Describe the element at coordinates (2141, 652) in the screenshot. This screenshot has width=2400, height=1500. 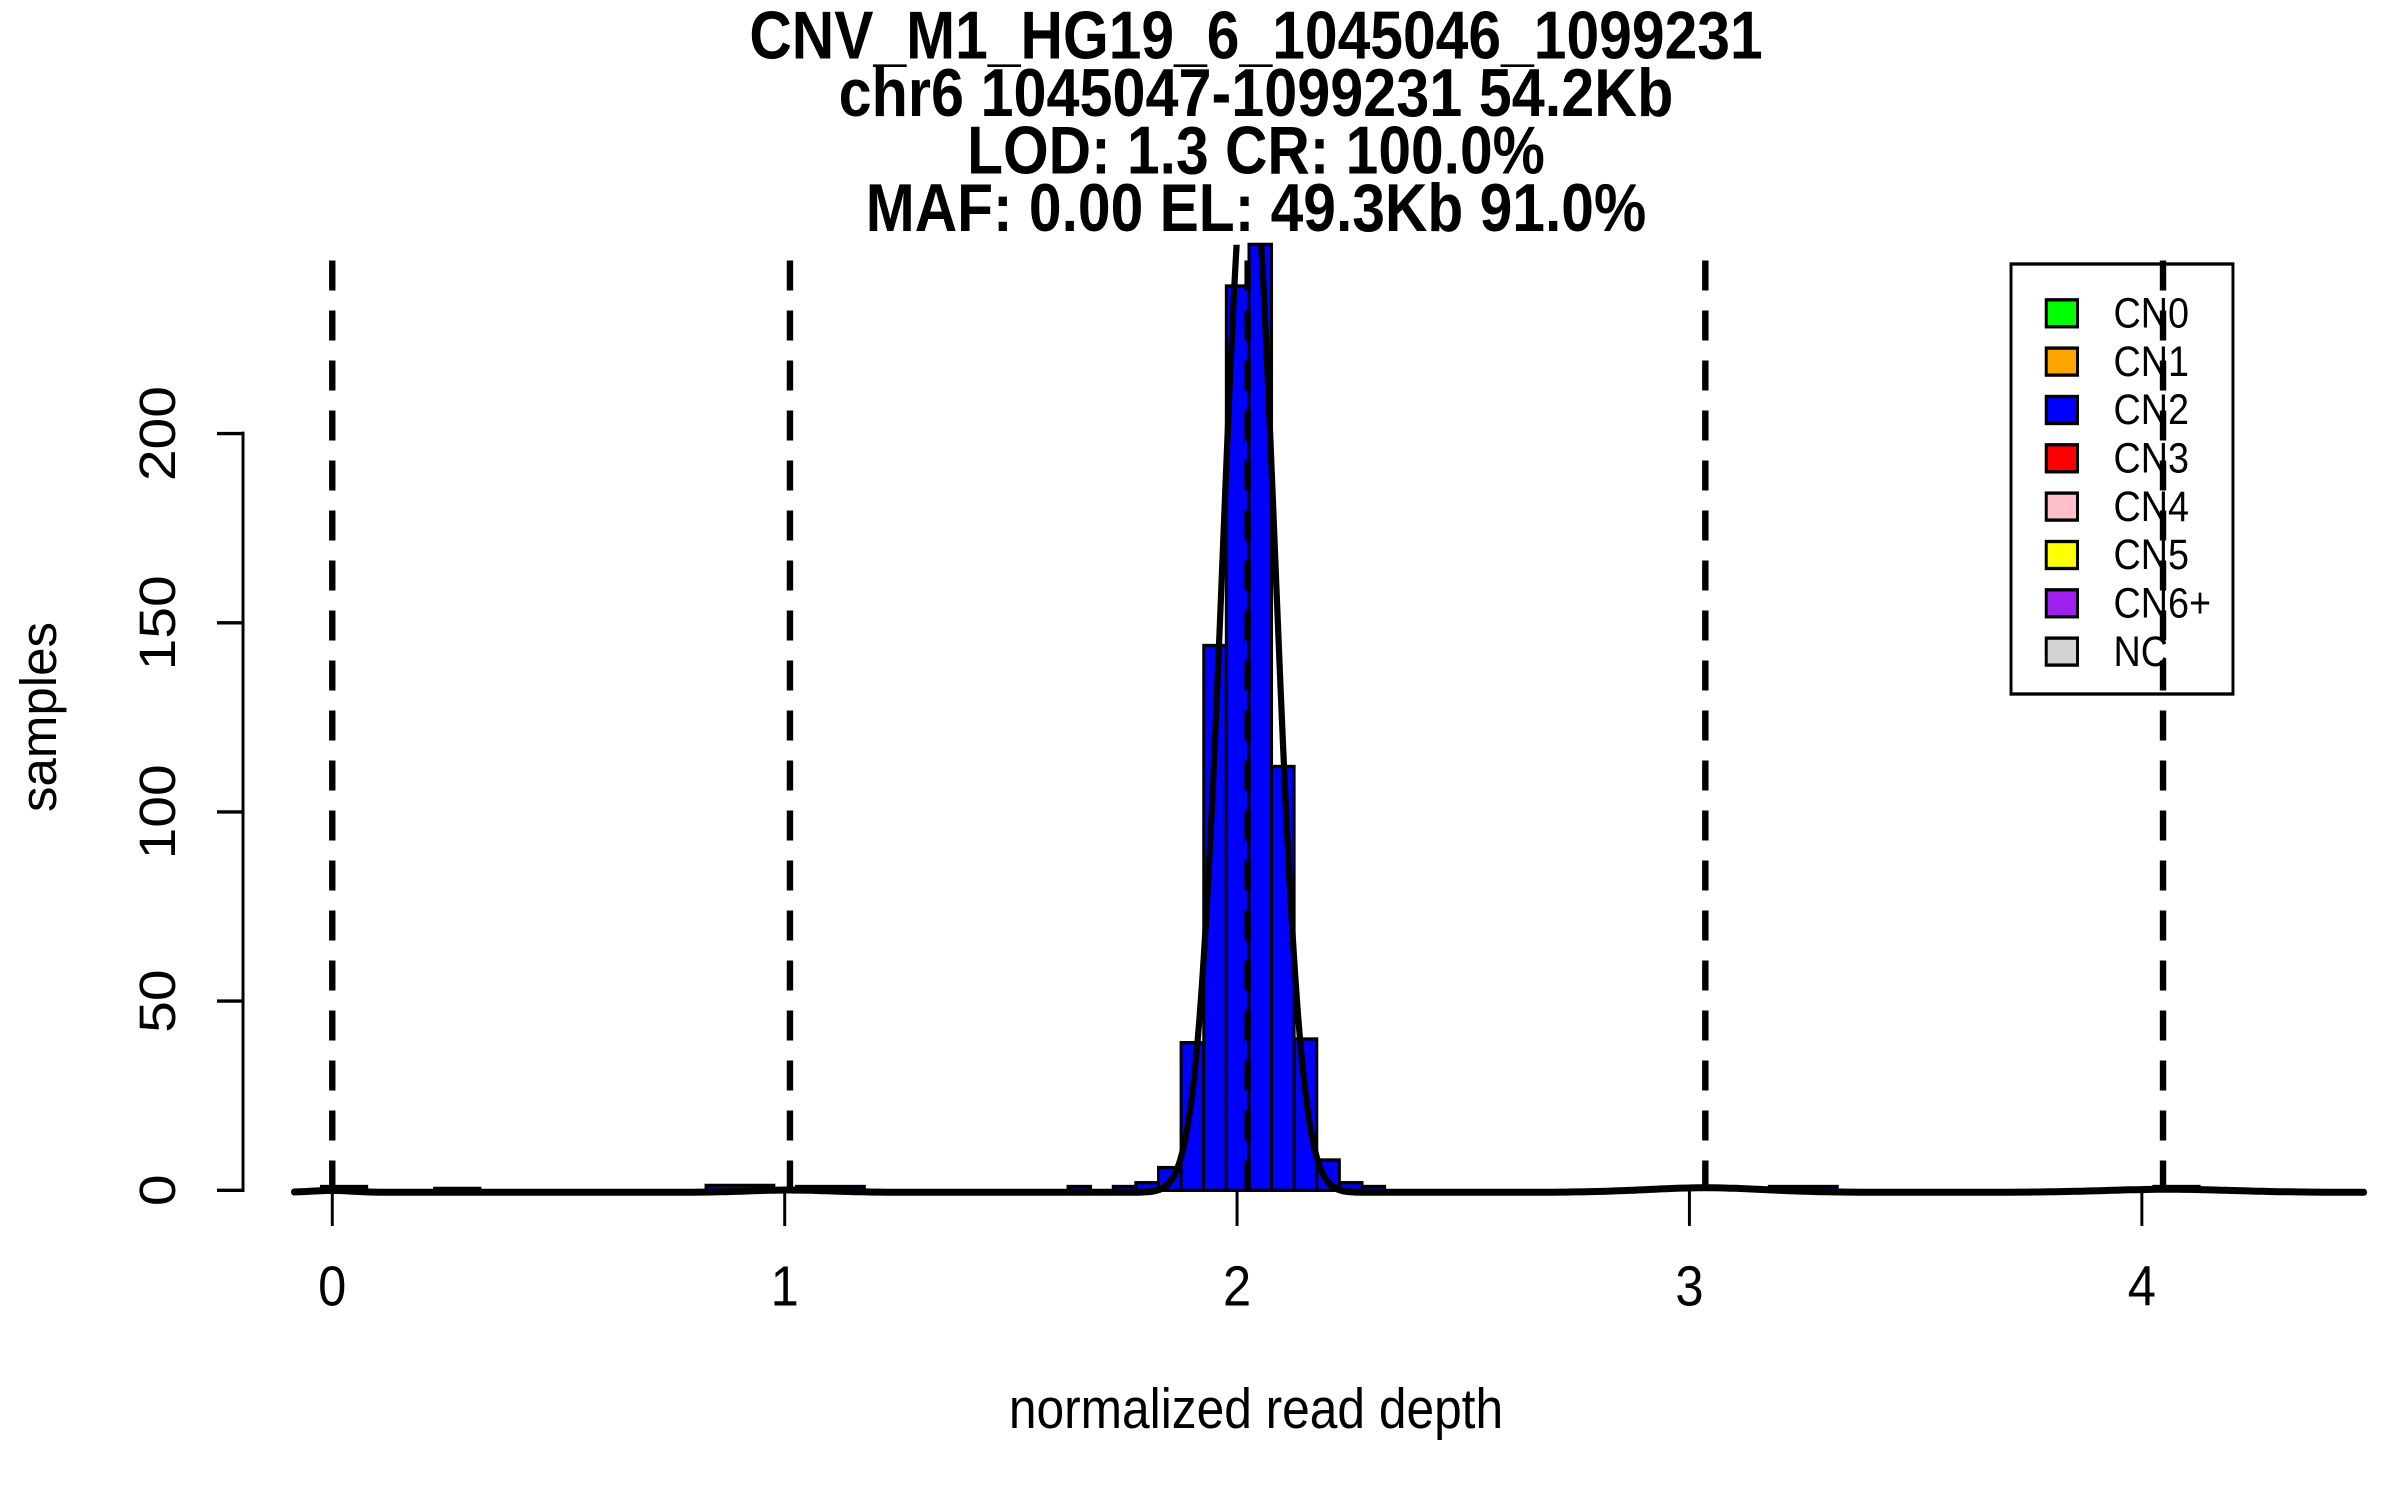
I see `svg-text: NC` at that location.